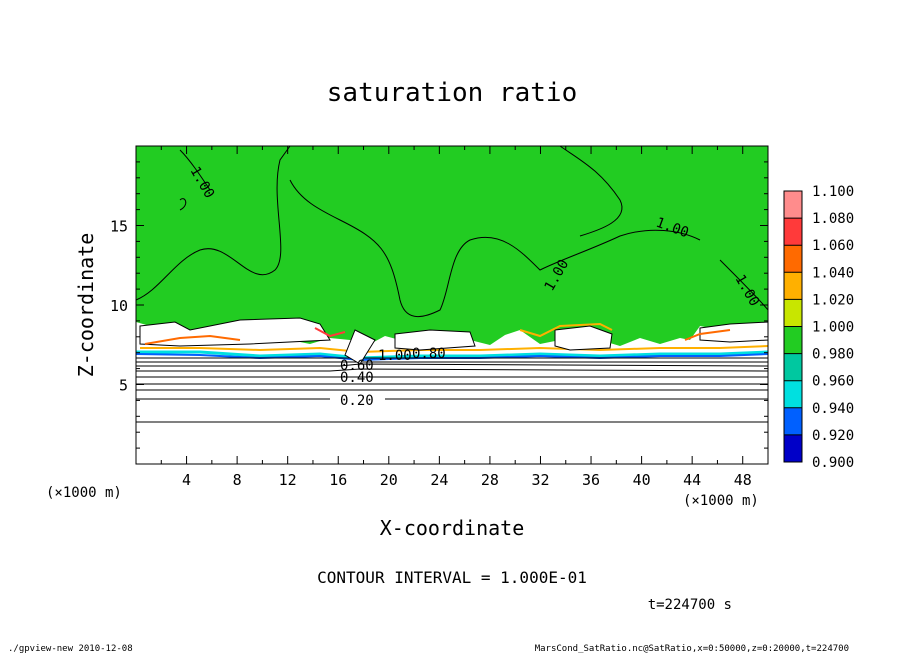 The width and height of the screenshot is (904, 654). Describe the element at coordinates (833, 463) in the screenshot. I see `colorbar-label: 0.900` at that location.